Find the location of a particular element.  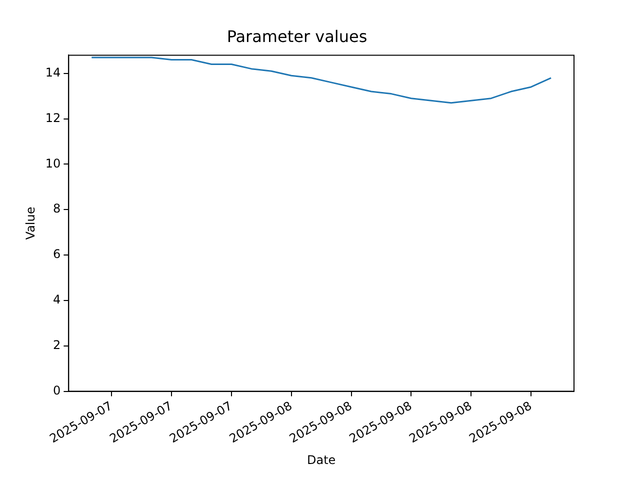

y-tick-label: 12 is located at coordinates (53, 117).